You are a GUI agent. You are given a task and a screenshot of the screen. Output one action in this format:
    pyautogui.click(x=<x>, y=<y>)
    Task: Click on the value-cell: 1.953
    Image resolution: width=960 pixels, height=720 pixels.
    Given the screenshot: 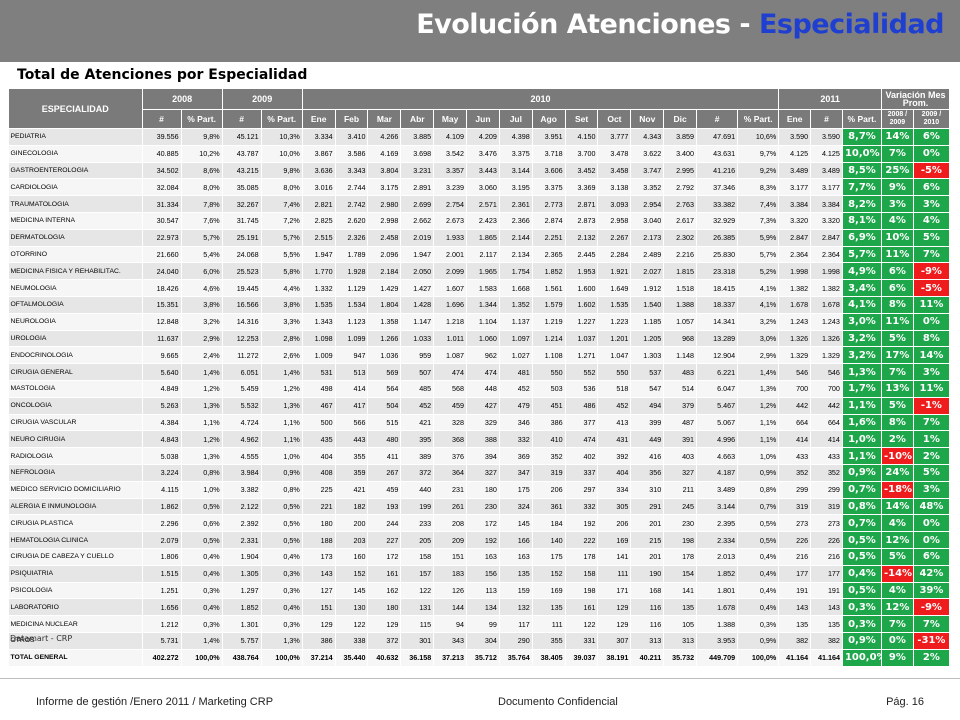 What is the action you would take?
    pyautogui.click(x=582, y=271)
    